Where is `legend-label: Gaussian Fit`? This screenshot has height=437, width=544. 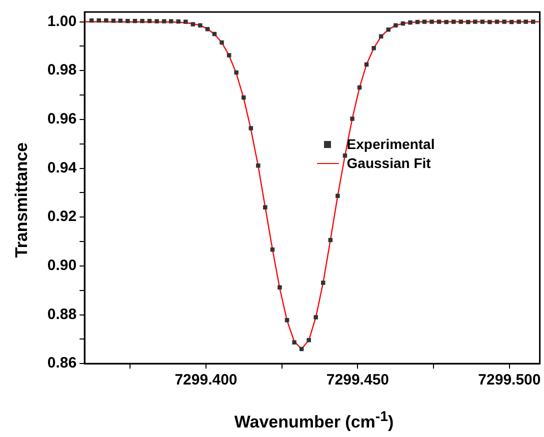
legend-label: Gaussian Fit is located at coordinates (388, 164).